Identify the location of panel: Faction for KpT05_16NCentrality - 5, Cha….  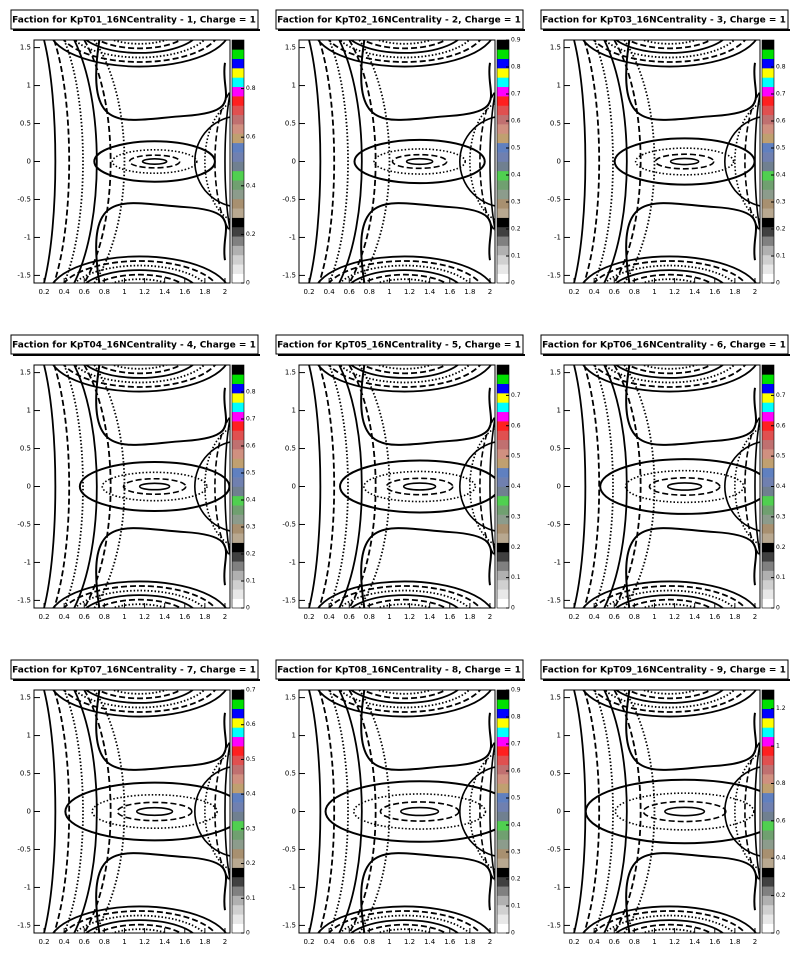
(400, 477).